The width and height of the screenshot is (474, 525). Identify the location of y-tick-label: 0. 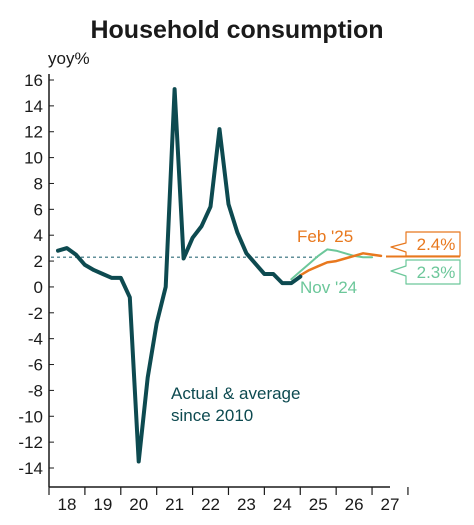
(38, 287).